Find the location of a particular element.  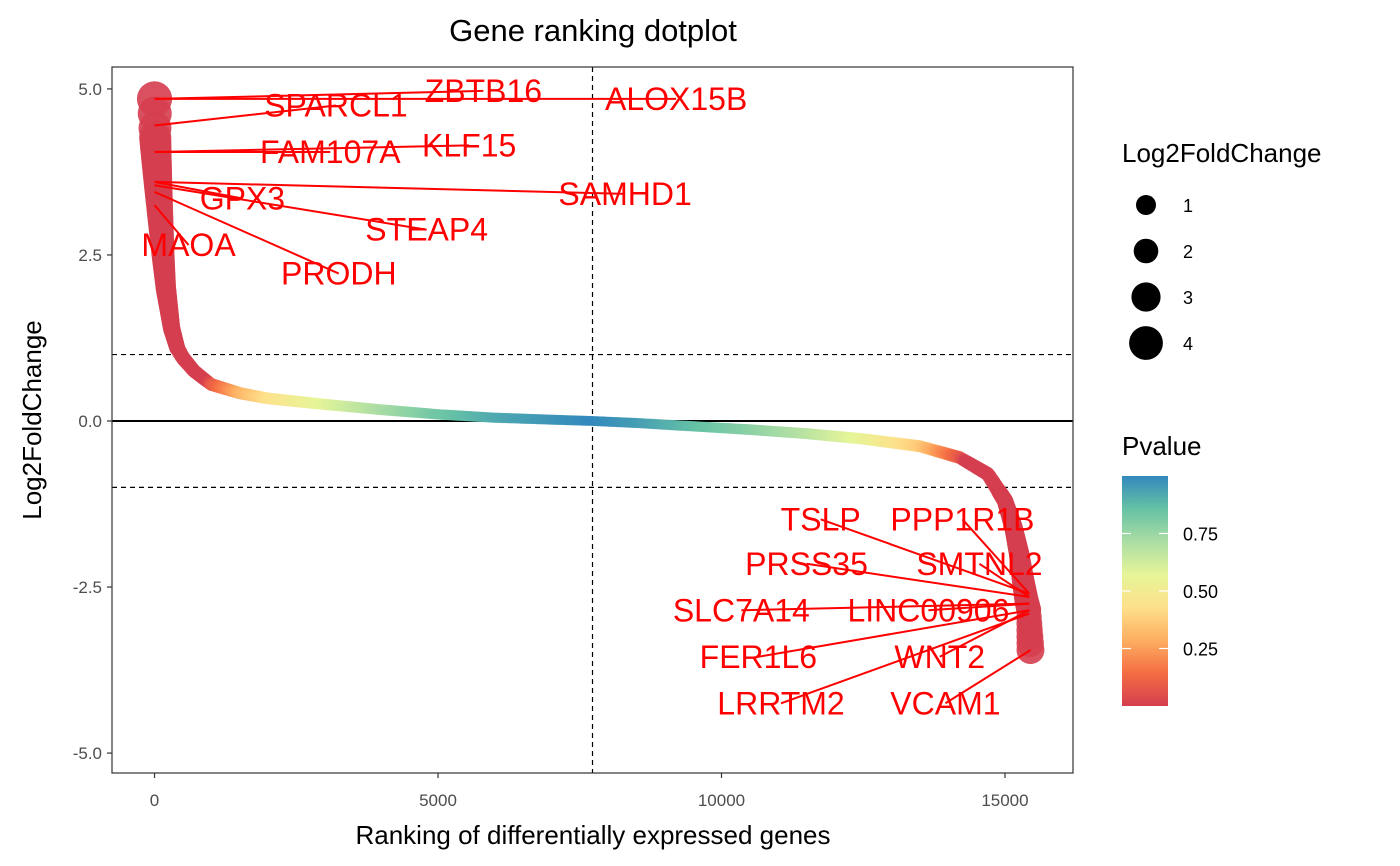

size-legend-title: Log2FoldChange is located at coordinates (1222, 153).